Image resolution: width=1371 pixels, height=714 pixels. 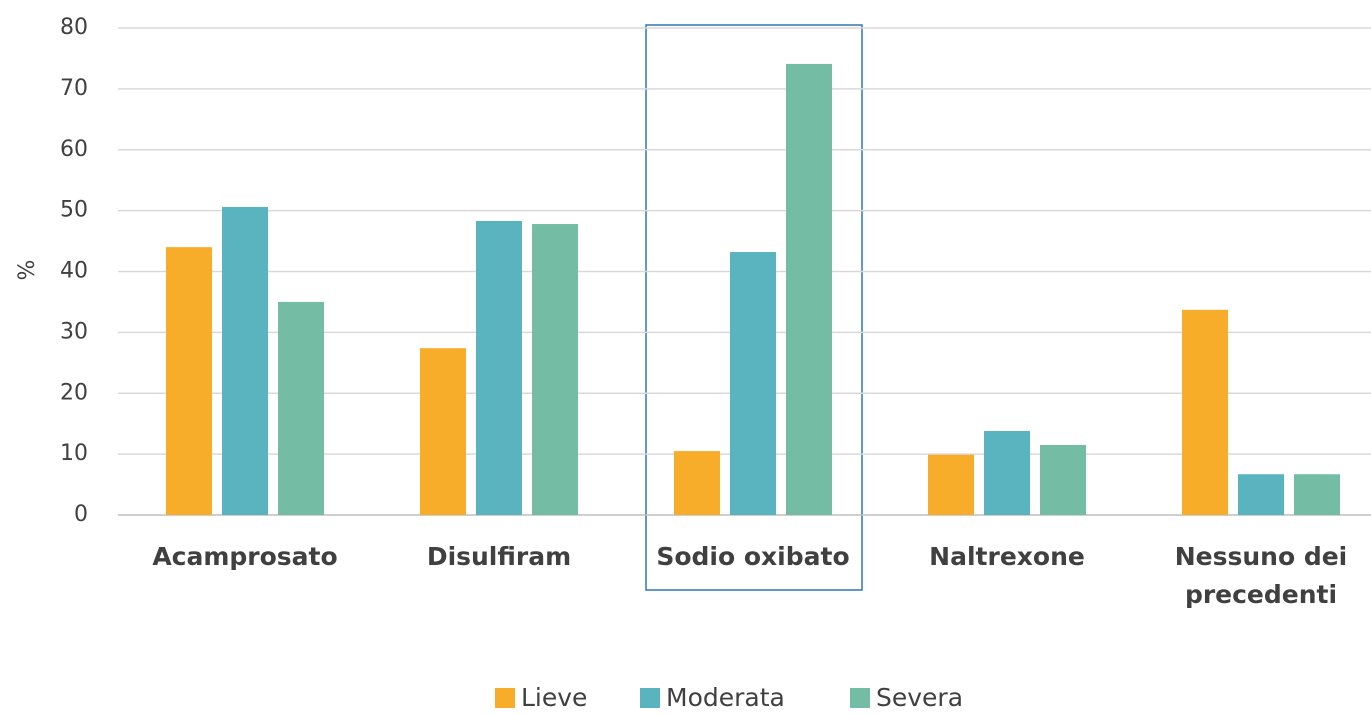 What do you see at coordinates (725, 697) in the screenshot?
I see `legend-label: Moderata` at bounding box center [725, 697].